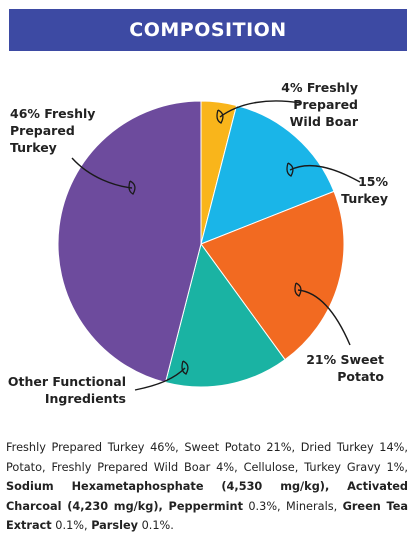 This screenshot has height=549, width=415. I want to click on page-title: COMPOSITION, so click(208, 30).